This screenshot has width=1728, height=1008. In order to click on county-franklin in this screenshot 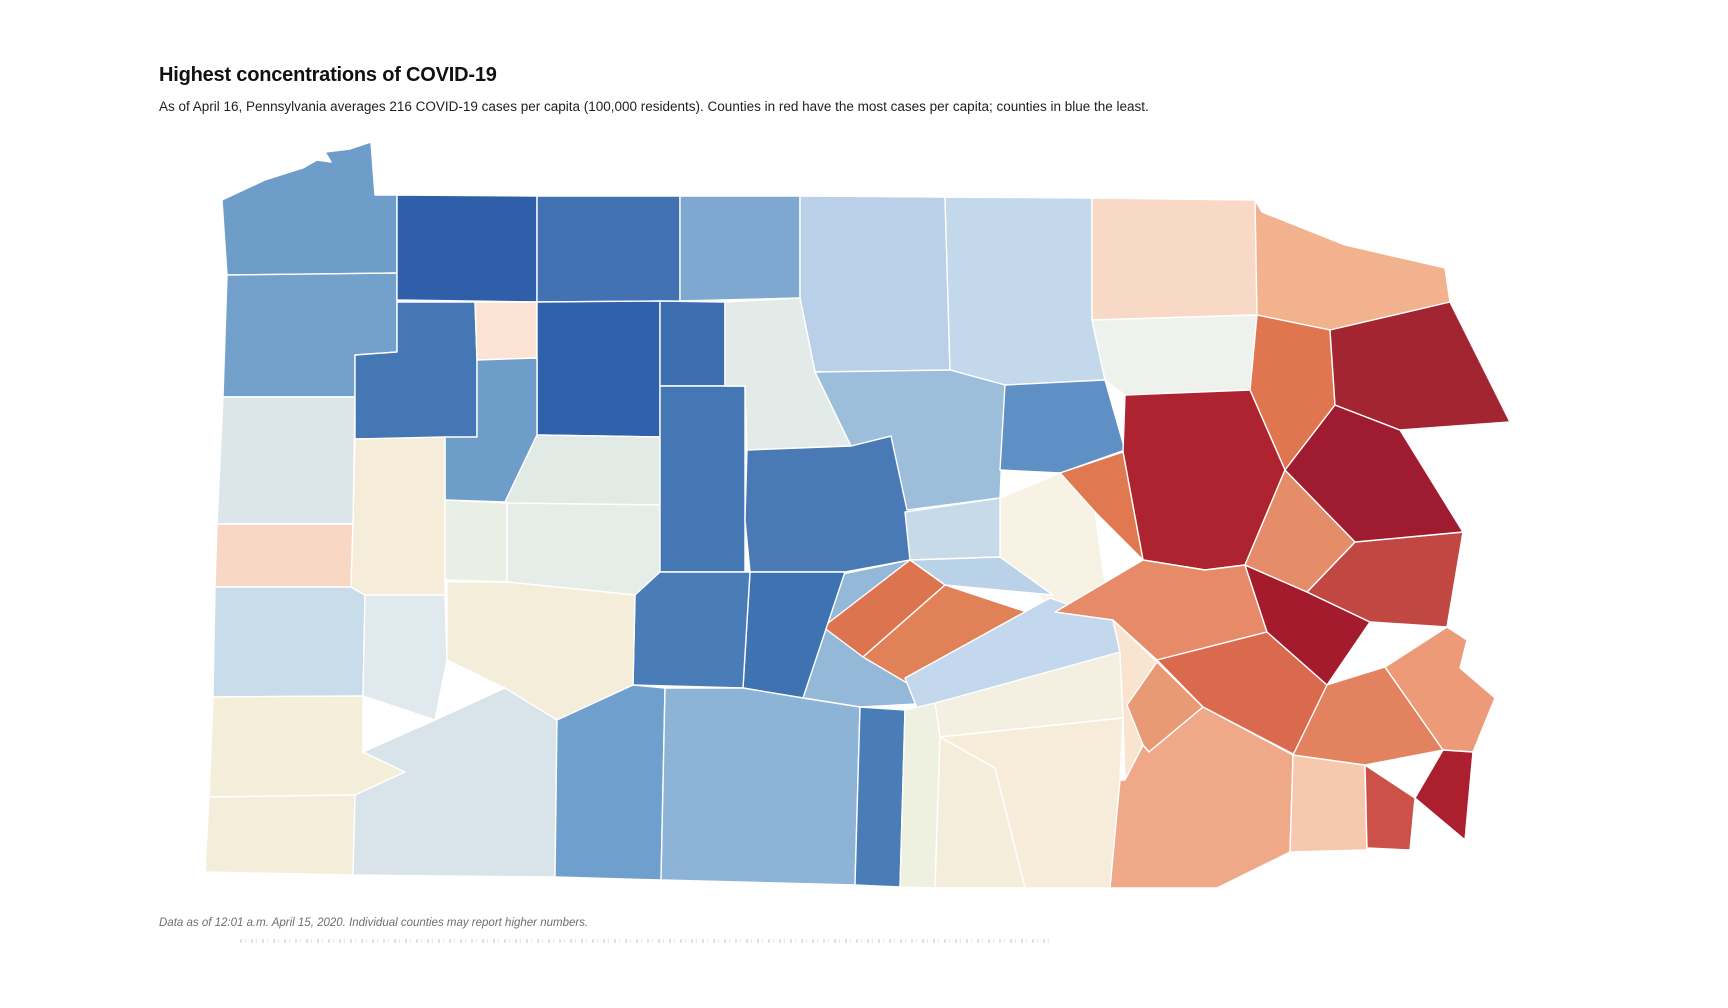, I will do `click(920, 795)`.